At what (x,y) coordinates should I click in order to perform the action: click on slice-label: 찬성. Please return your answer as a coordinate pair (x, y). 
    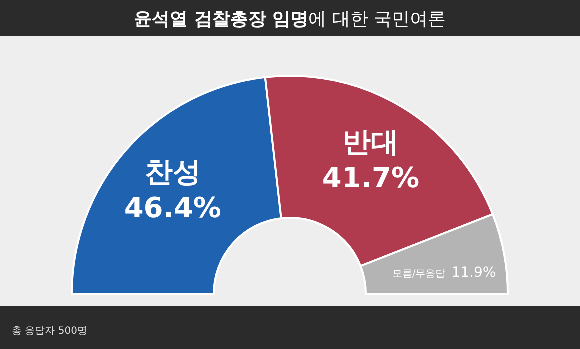
    Looking at the image, I should click on (172, 171).